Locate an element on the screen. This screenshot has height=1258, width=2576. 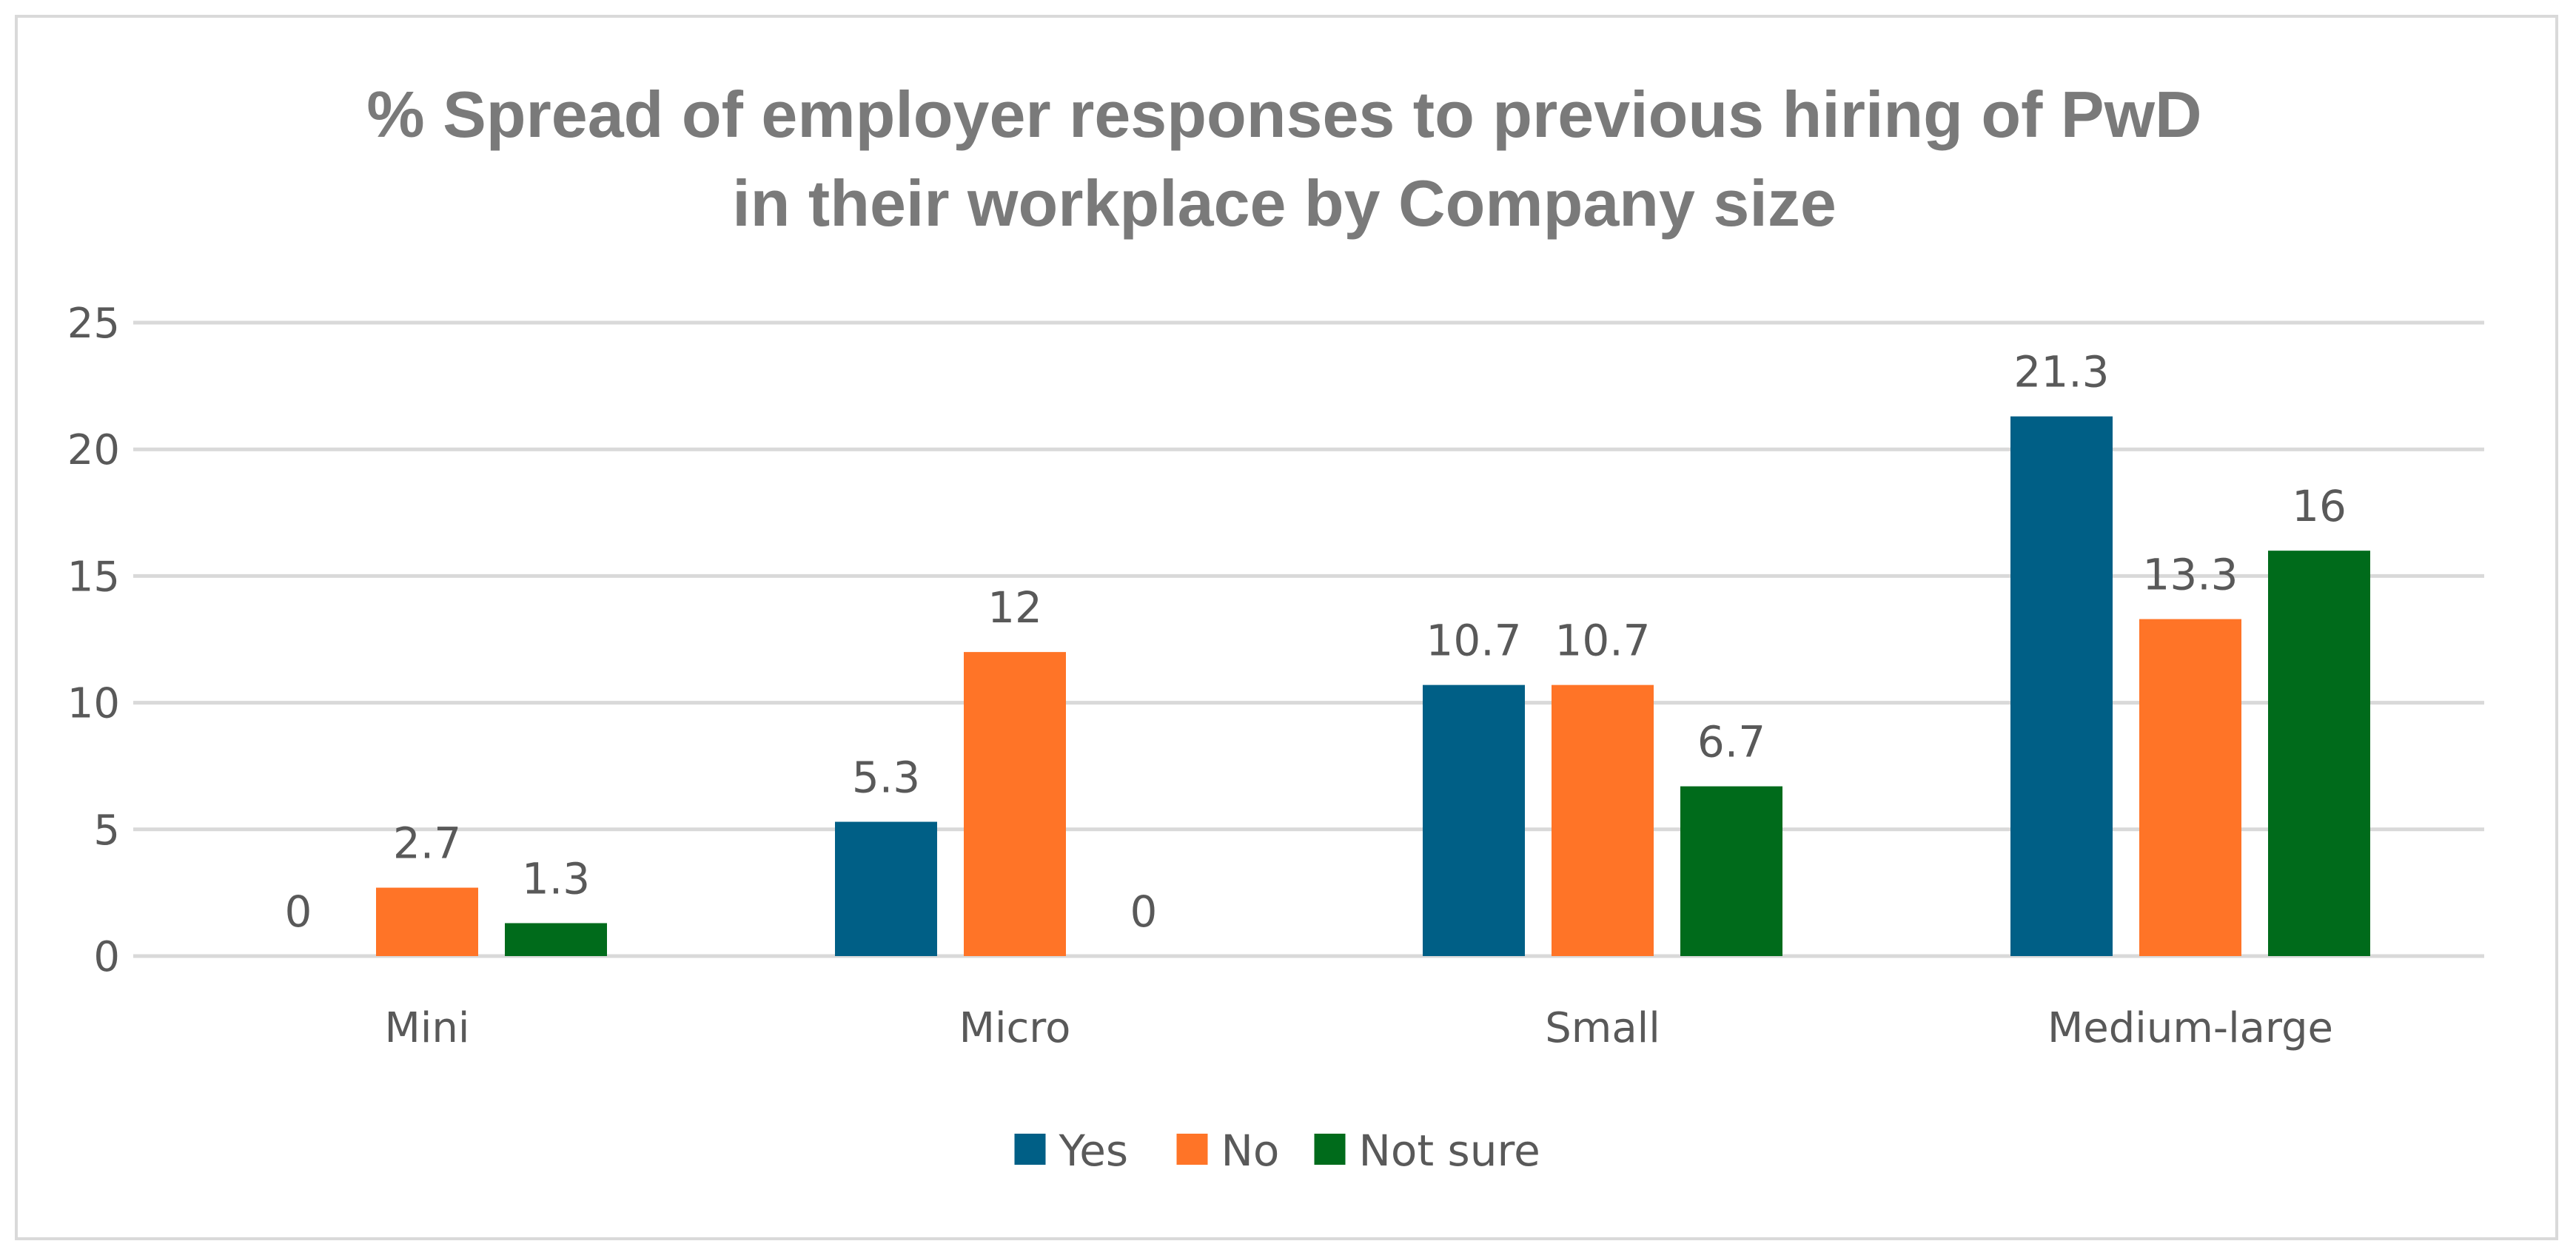
y-tick-label: 10 is located at coordinates (93, 704).